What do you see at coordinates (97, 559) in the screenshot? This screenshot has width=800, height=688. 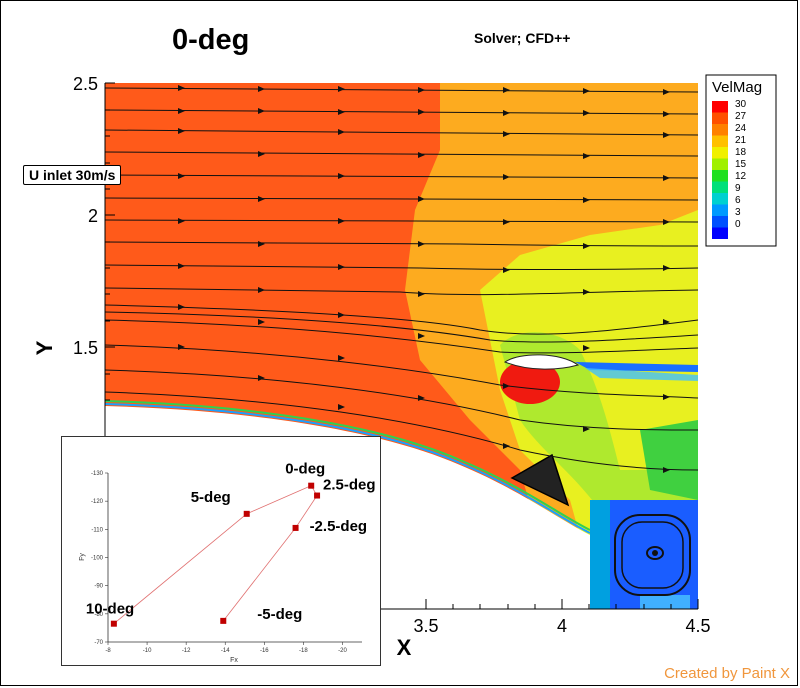 I see `inset-y-tick: -100` at bounding box center [97, 559].